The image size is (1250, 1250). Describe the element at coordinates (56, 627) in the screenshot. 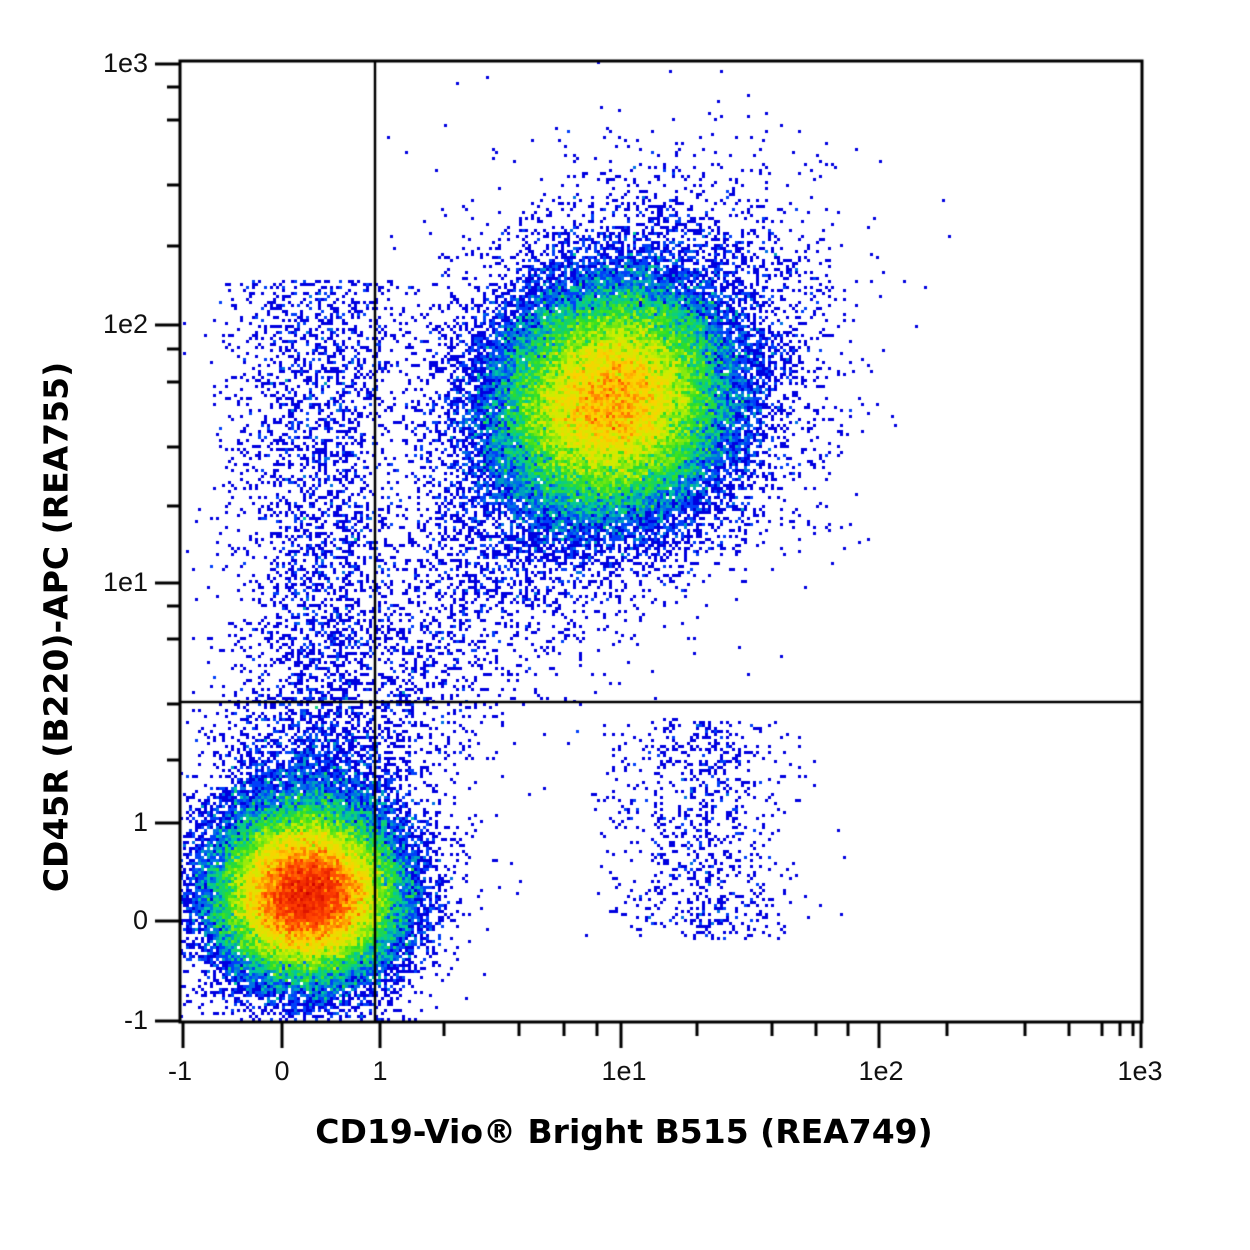

I see `y-axis-title: CD45R (B220)-APC (REA755)` at that location.